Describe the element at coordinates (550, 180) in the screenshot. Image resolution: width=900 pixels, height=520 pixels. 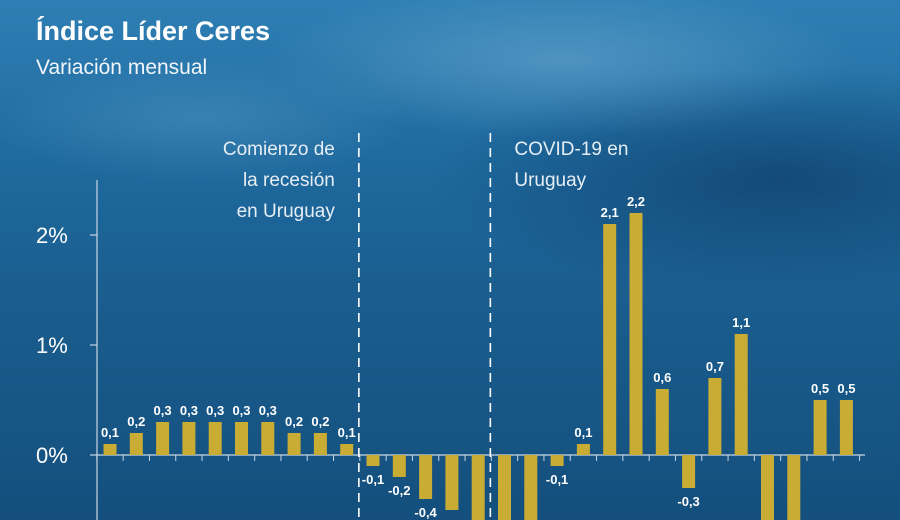
I see `event-annotation-line: Uruguay` at that location.